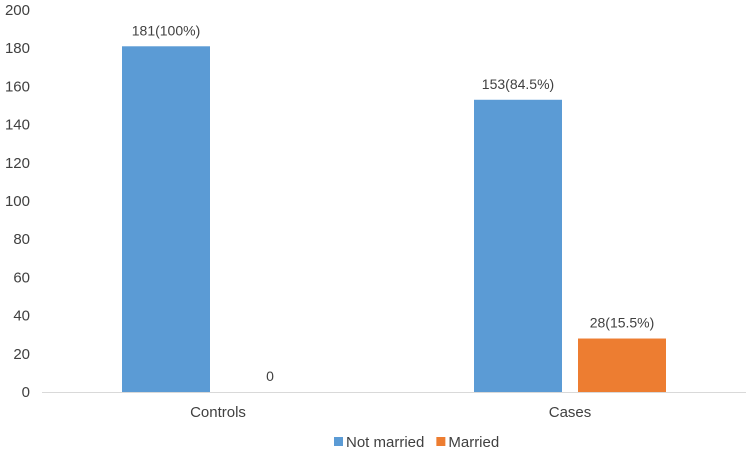  What do you see at coordinates (26, 392) in the screenshot?
I see `y-tick-label: 0` at bounding box center [26, 392].